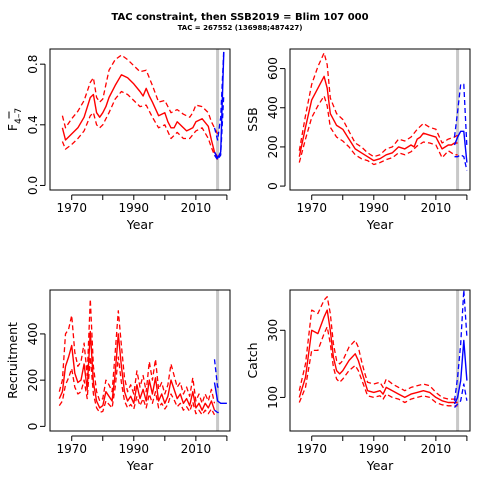  I want to click on y-tick-label: 300, so click(273, 330).